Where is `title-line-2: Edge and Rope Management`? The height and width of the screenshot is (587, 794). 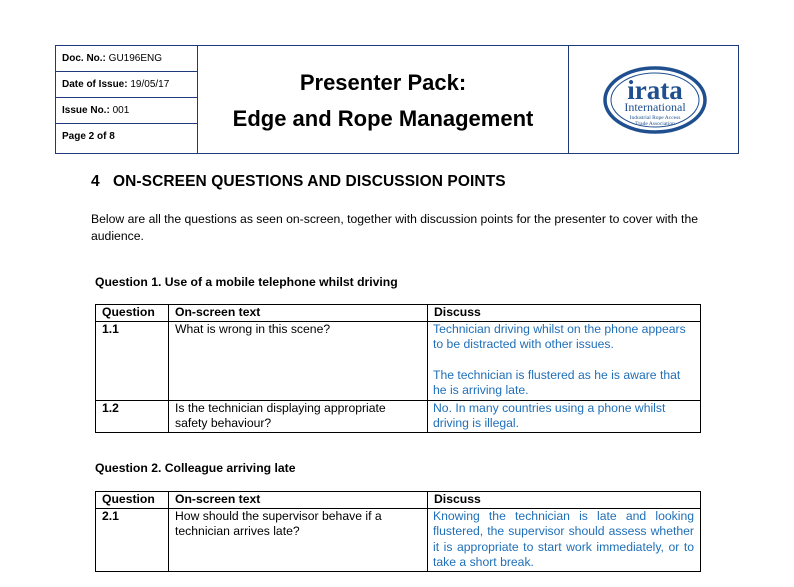 title-line-2: Edge and Rope Management is located at coordinates (383, 118).